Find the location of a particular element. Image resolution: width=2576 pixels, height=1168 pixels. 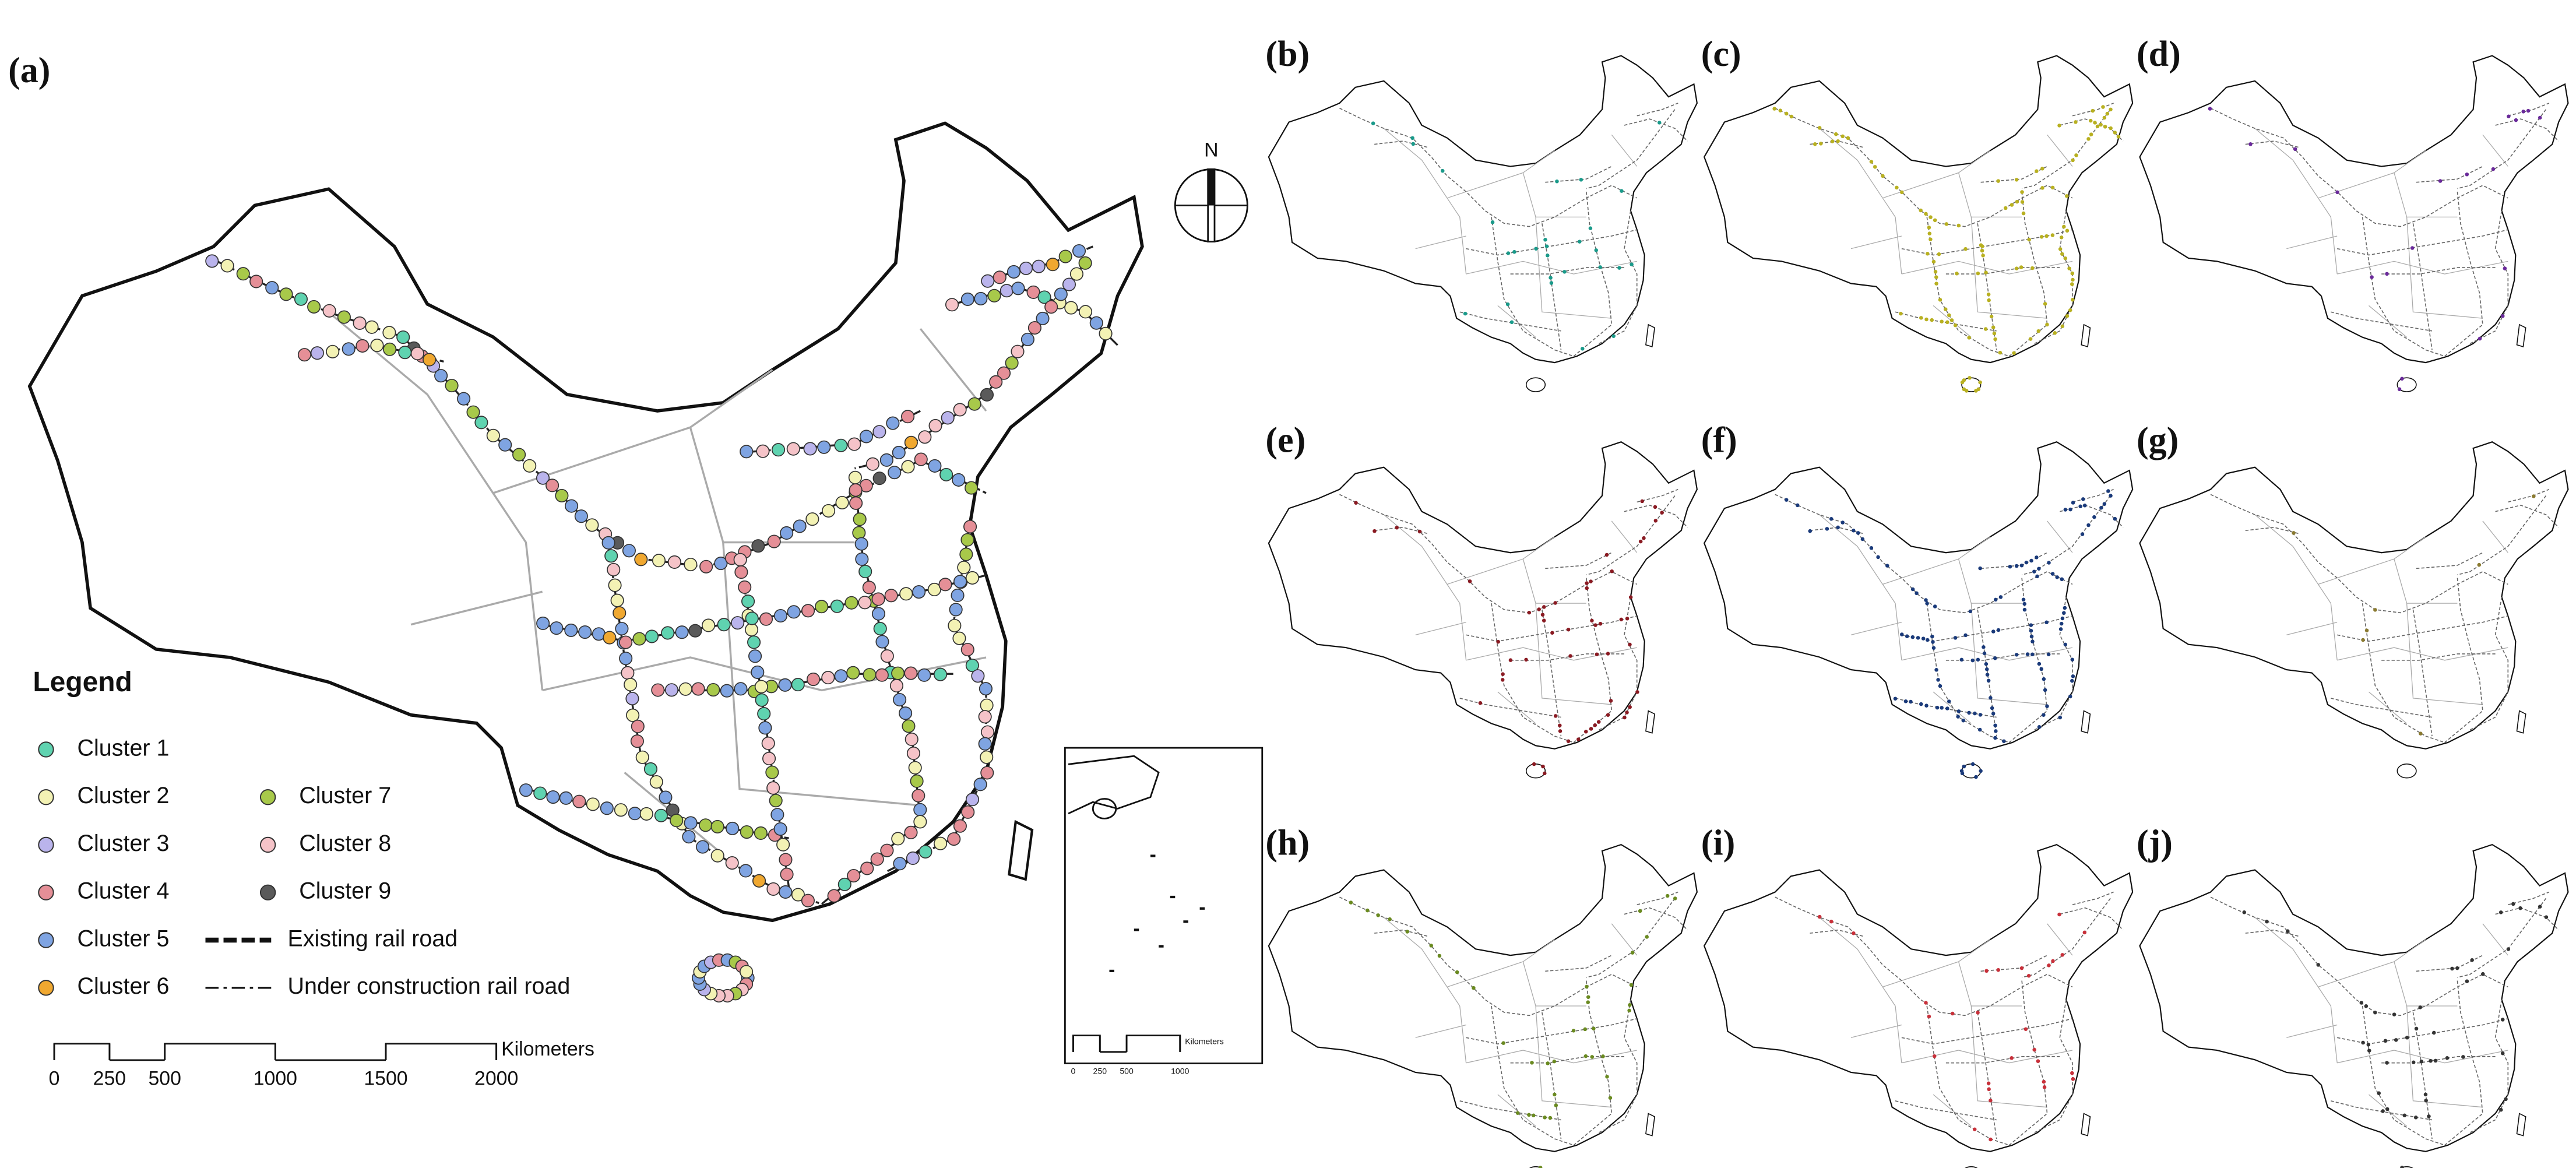

north-label: N is located at coordinates (1211, 150).